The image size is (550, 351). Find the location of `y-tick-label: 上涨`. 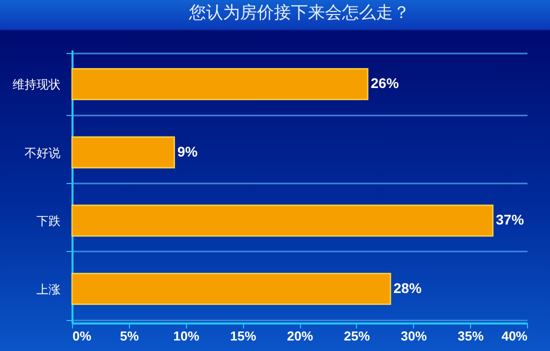

y-tick-label: 上涨 is located at coordinates (48, 289).